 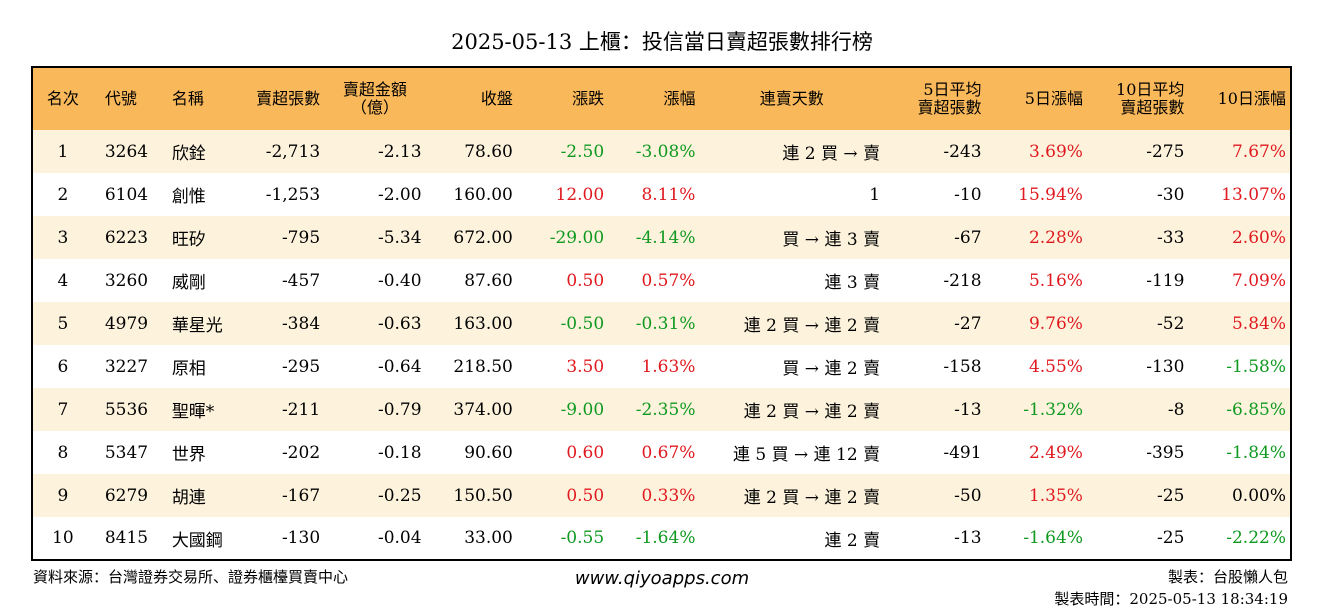 What do you see at coordinates (662, 578) in the screenshot?
I see `website-link: www.qiyoapps.com` at bounding box center [662, 578].